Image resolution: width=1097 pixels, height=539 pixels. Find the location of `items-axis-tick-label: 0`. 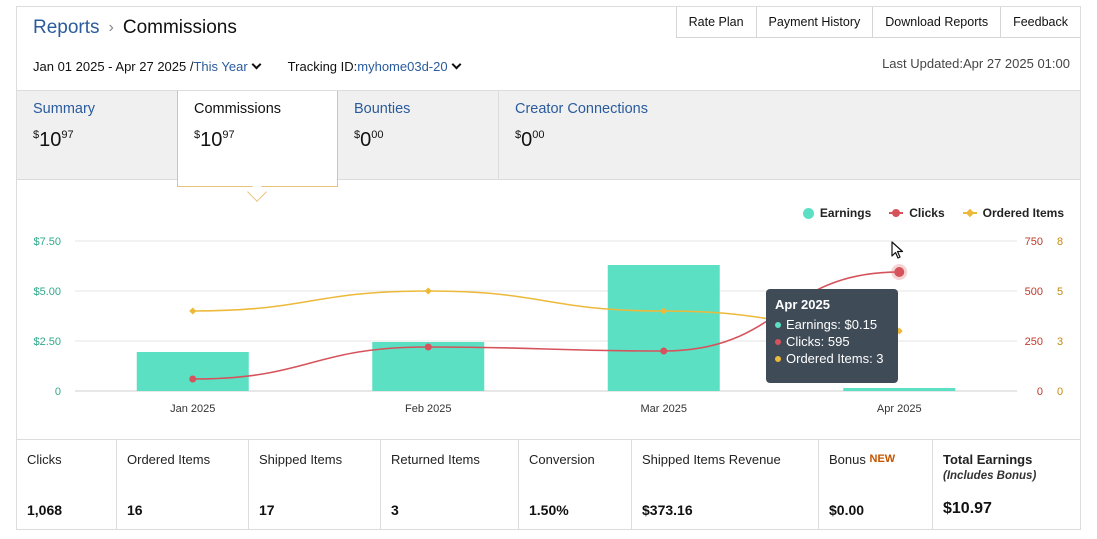

items-axis-tick-label: 0 is located at coordinates (1060, 392).